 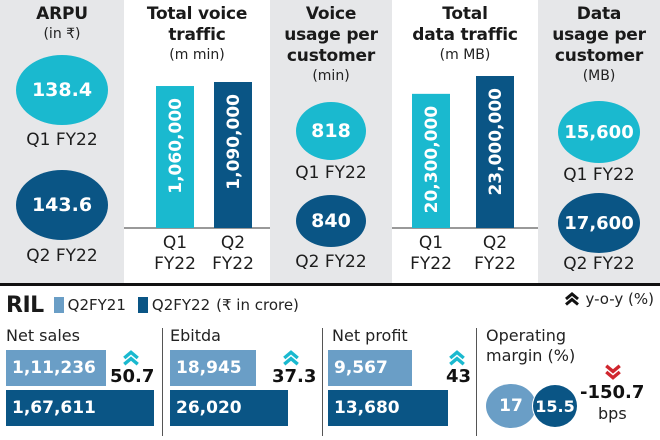 I want to click on ebitda-panel: Ebitda 18,945 26,020 37.3, so click(x=245, y=381).